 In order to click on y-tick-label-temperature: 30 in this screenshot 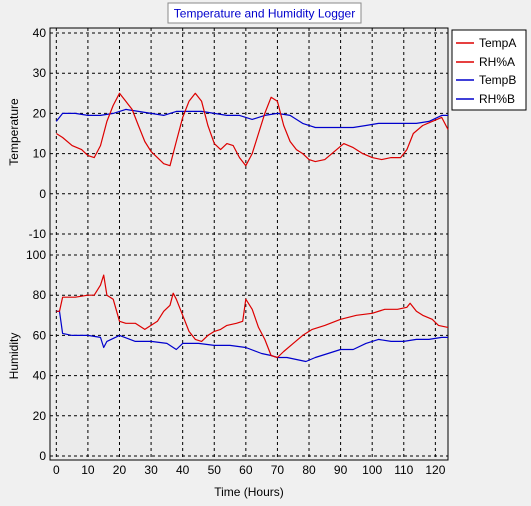, I will do `click(40, 73)`.